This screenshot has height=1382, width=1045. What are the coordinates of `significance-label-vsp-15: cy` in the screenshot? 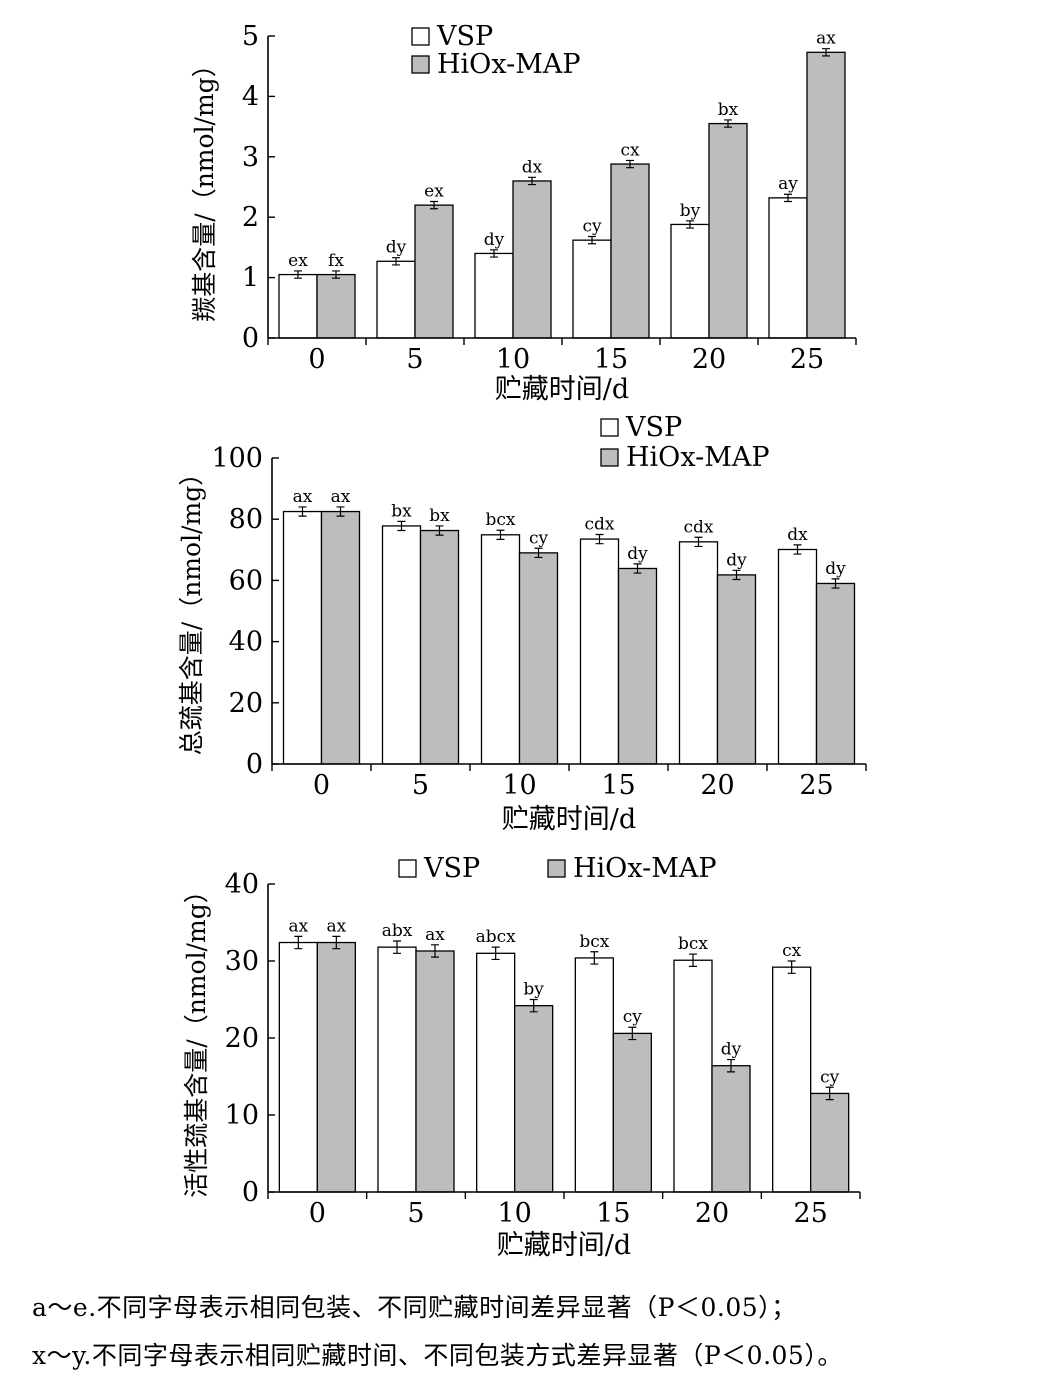 It's located at (592, 227).